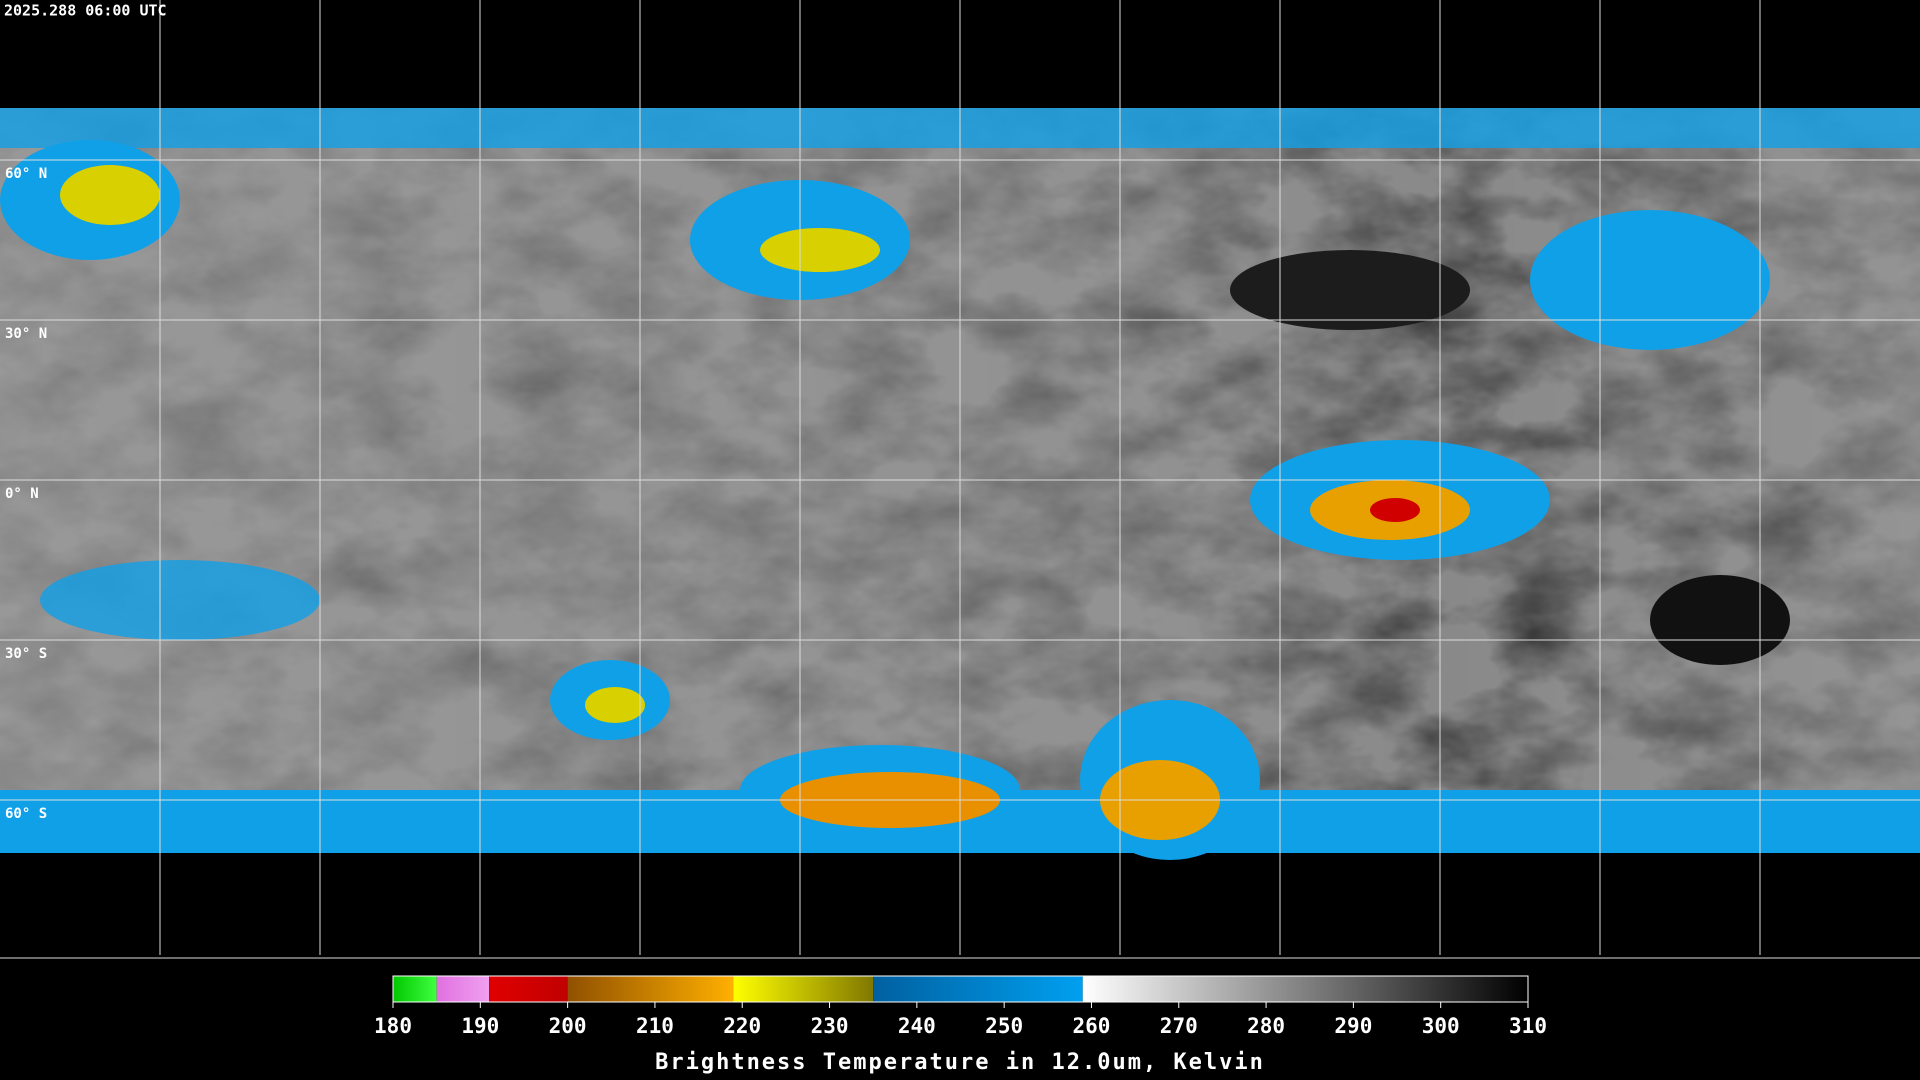 The width and height of the screenshot is (1920, 1080). I want to click on latitude-label: 30° S, so click(26, 654).